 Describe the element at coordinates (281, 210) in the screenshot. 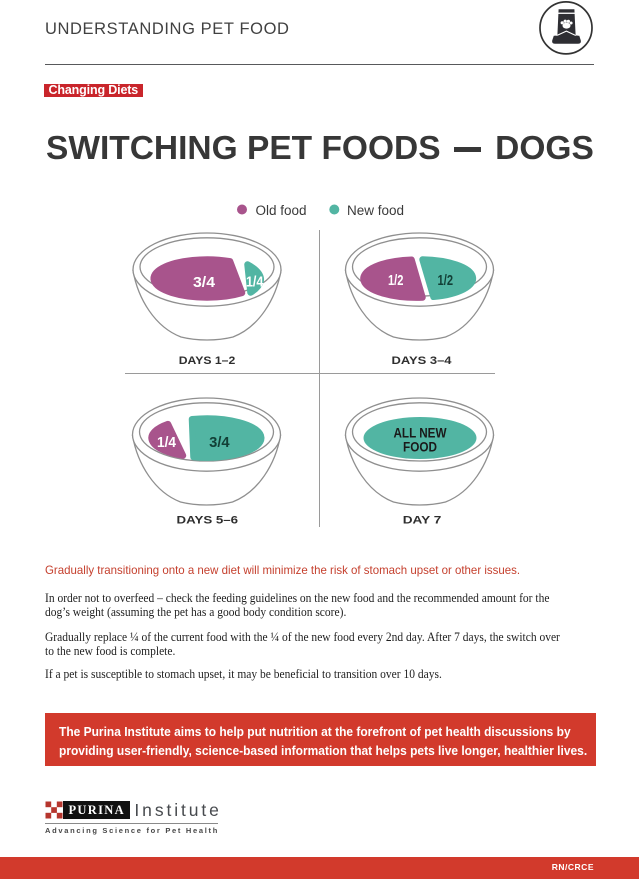

I see `svg-text: Old food` at that location.